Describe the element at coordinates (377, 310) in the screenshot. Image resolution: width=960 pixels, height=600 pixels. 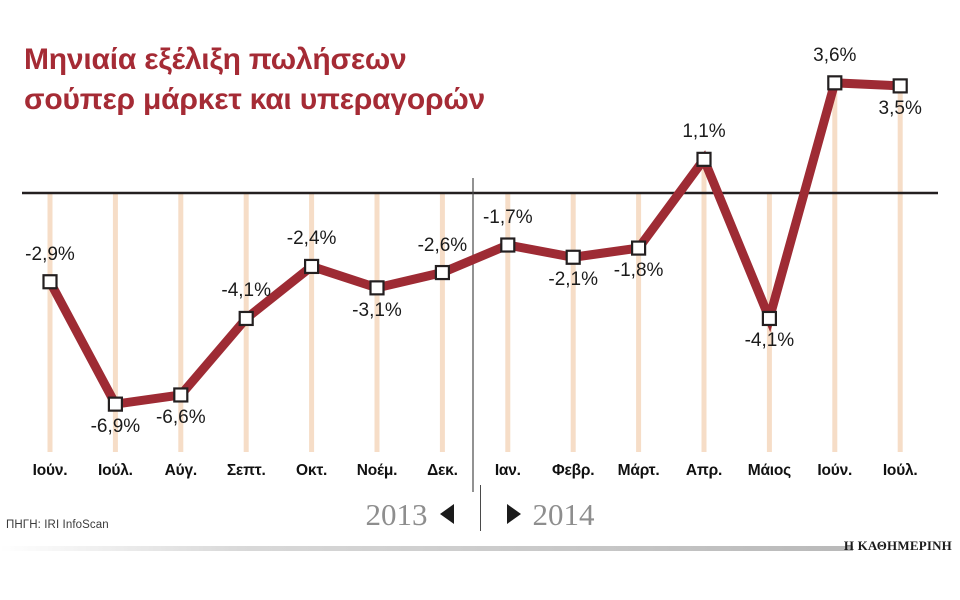
I see `data-value-label: -3,1%` at that location.